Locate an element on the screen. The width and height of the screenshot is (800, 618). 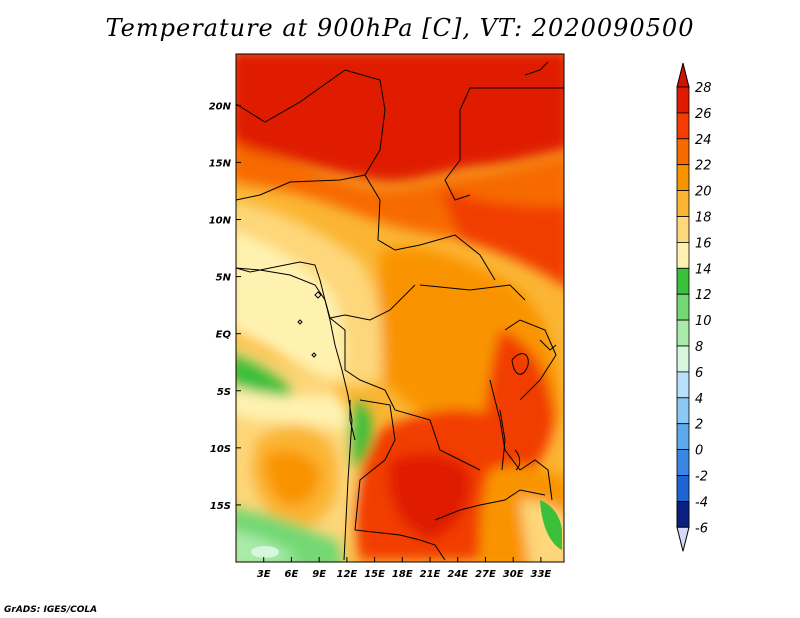
latitude-axis: 20N 15N 10N 5N EQ 5S 10S 15S is located at coordinates (225, 306).